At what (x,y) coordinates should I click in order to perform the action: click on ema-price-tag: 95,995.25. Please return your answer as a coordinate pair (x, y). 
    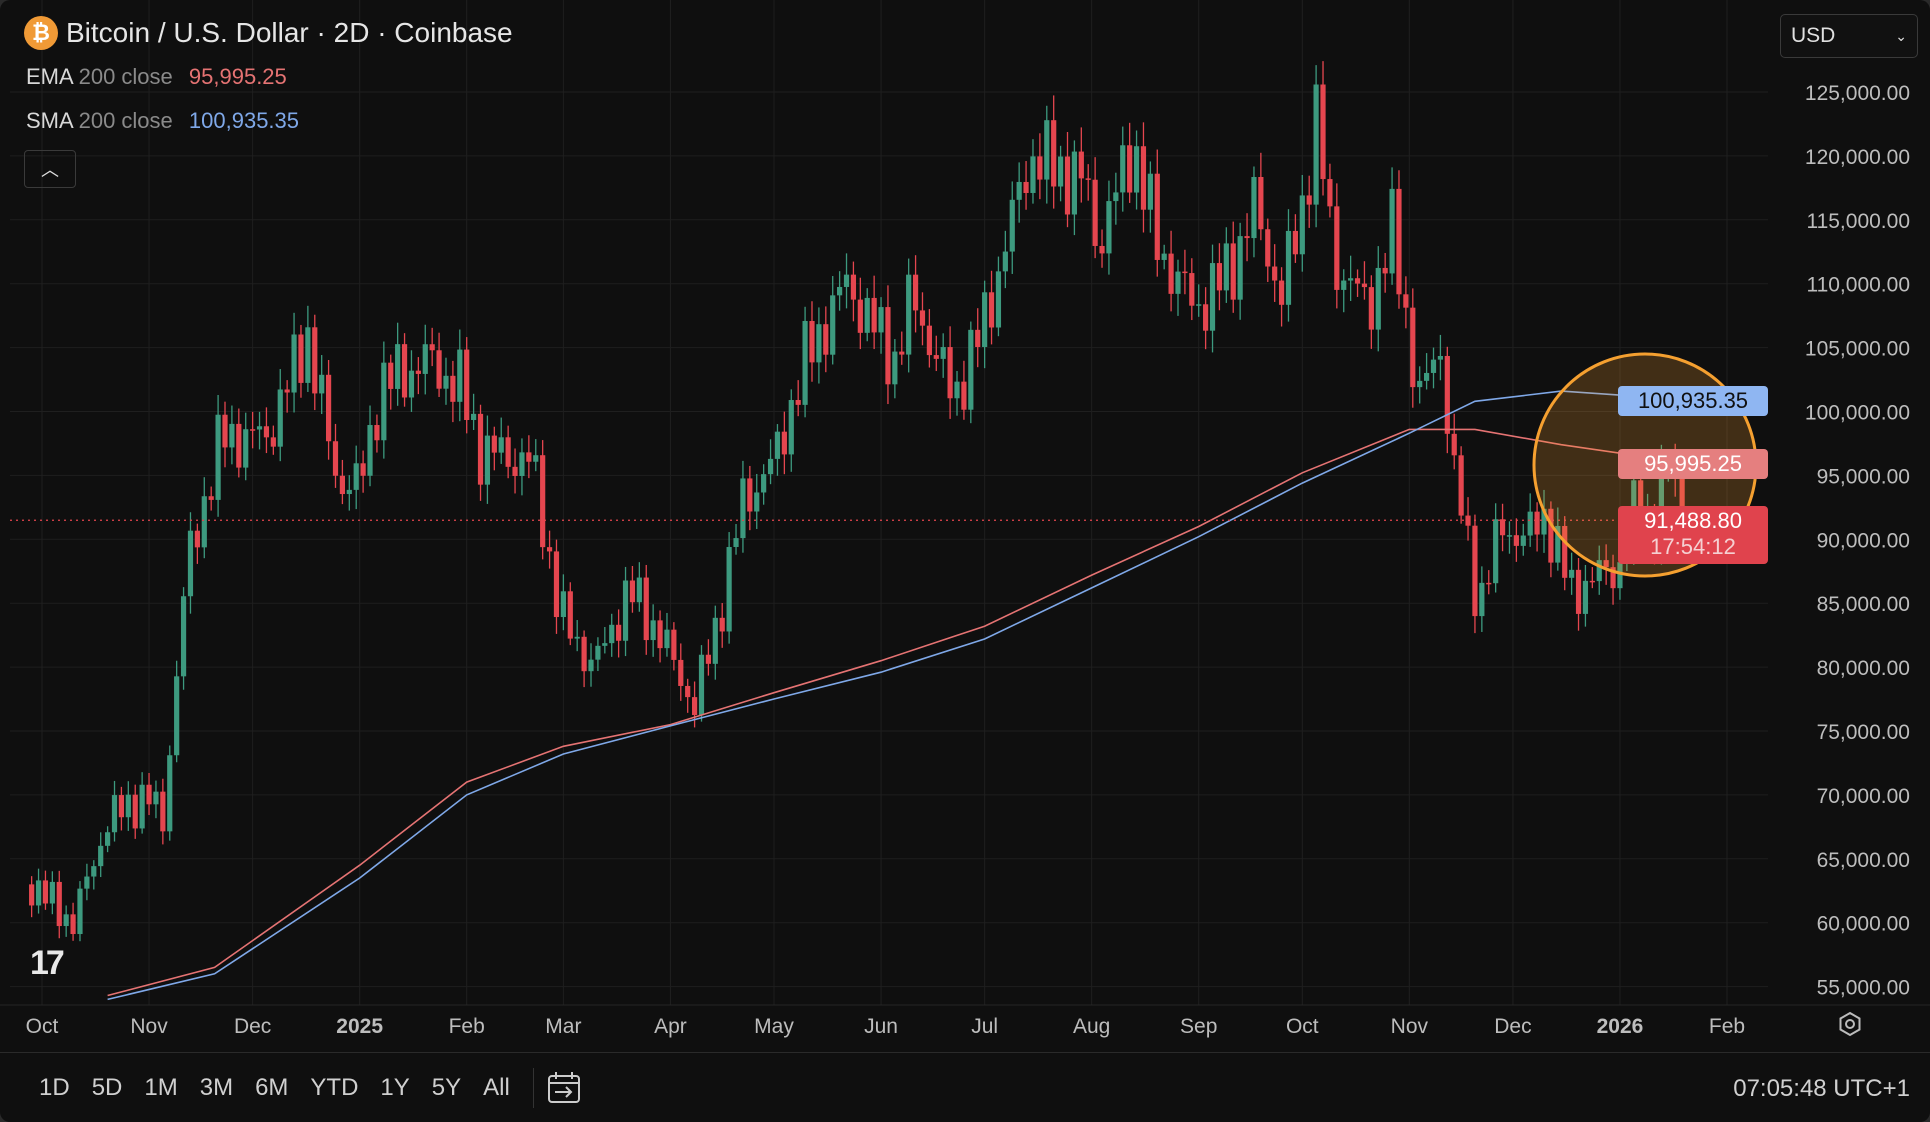
    Looking at the image, I should click on (1693, 464).